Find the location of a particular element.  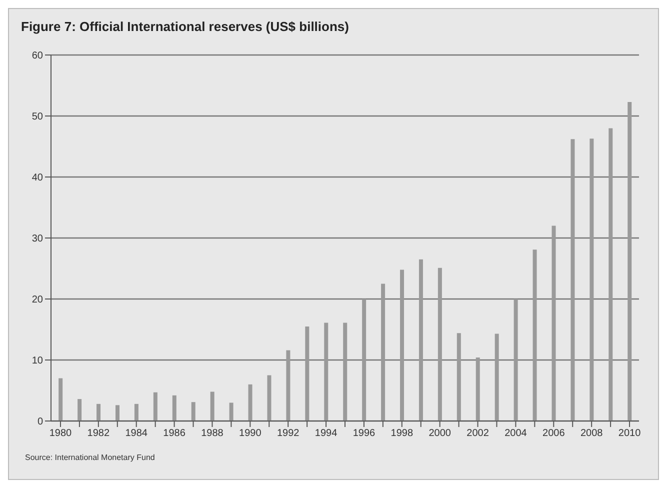

x-tick-label: 1980 is located at coordinates (60, 434).